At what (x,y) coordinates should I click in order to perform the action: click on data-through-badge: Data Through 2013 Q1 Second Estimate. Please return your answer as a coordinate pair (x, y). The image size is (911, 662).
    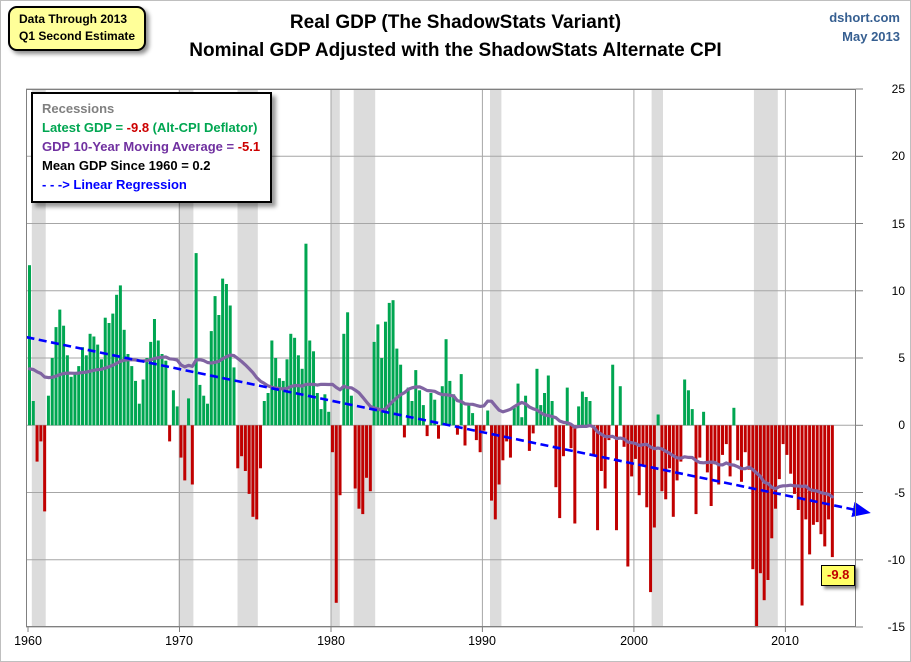
    Looking at the image, I should click on (77, 28).